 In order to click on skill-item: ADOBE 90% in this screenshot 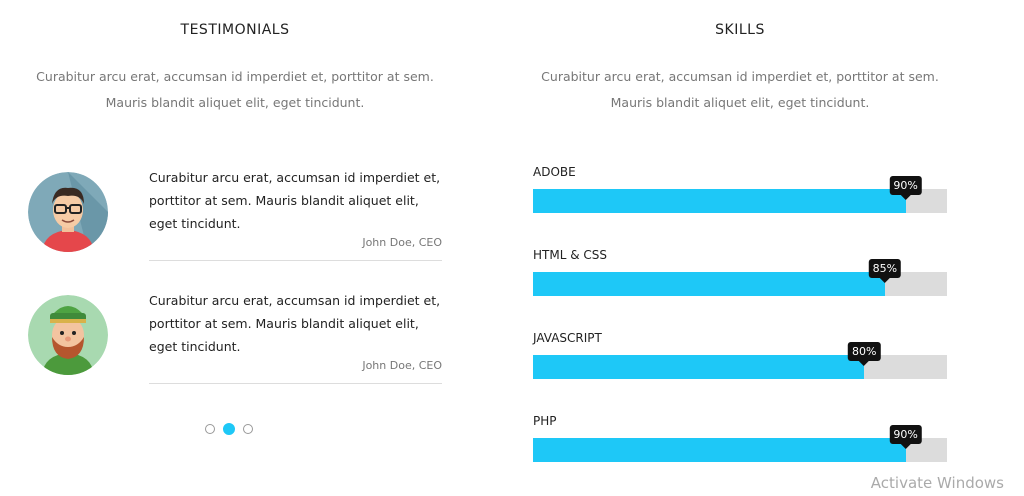, I will do `click(740, 195)`.